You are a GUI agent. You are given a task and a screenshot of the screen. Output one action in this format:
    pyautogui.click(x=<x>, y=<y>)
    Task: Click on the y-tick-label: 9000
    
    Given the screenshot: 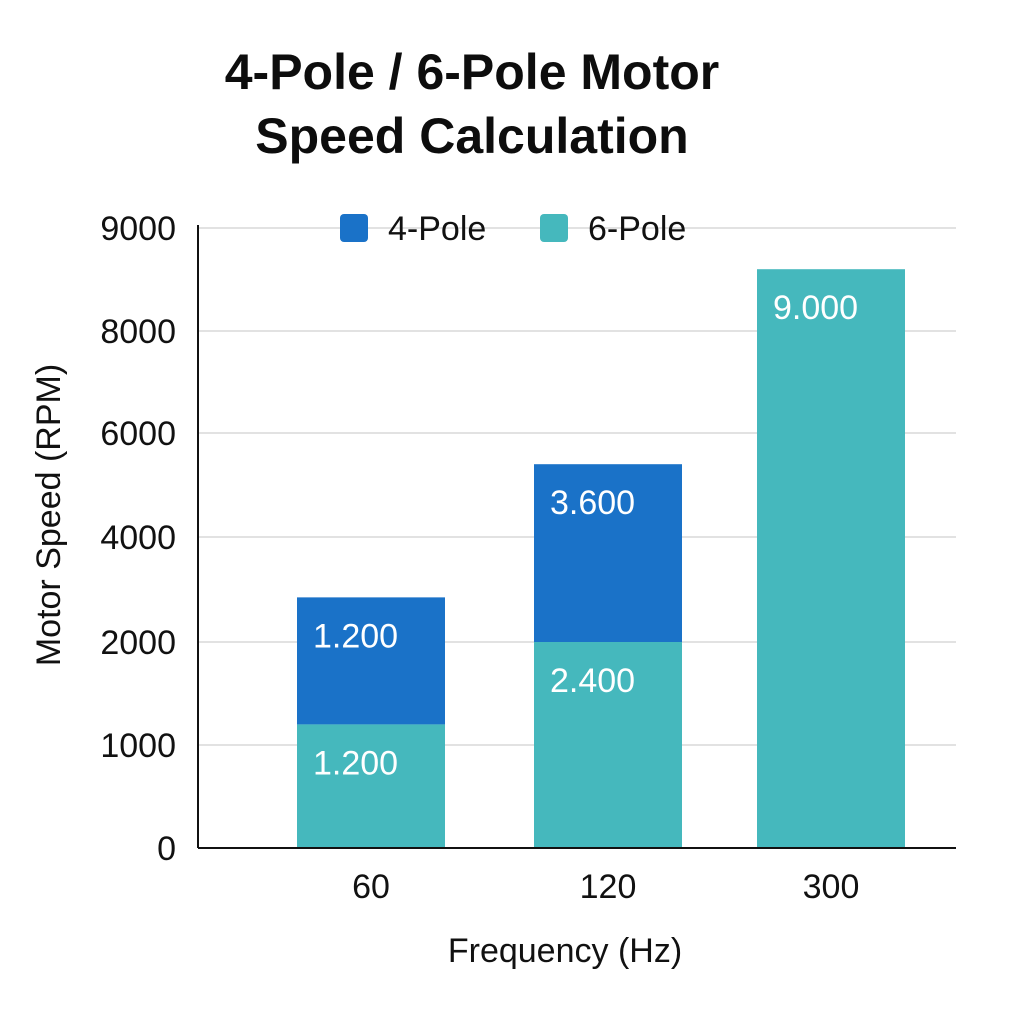 What is the action you would take?
    pyautogui.click(x=138, y=229)
    